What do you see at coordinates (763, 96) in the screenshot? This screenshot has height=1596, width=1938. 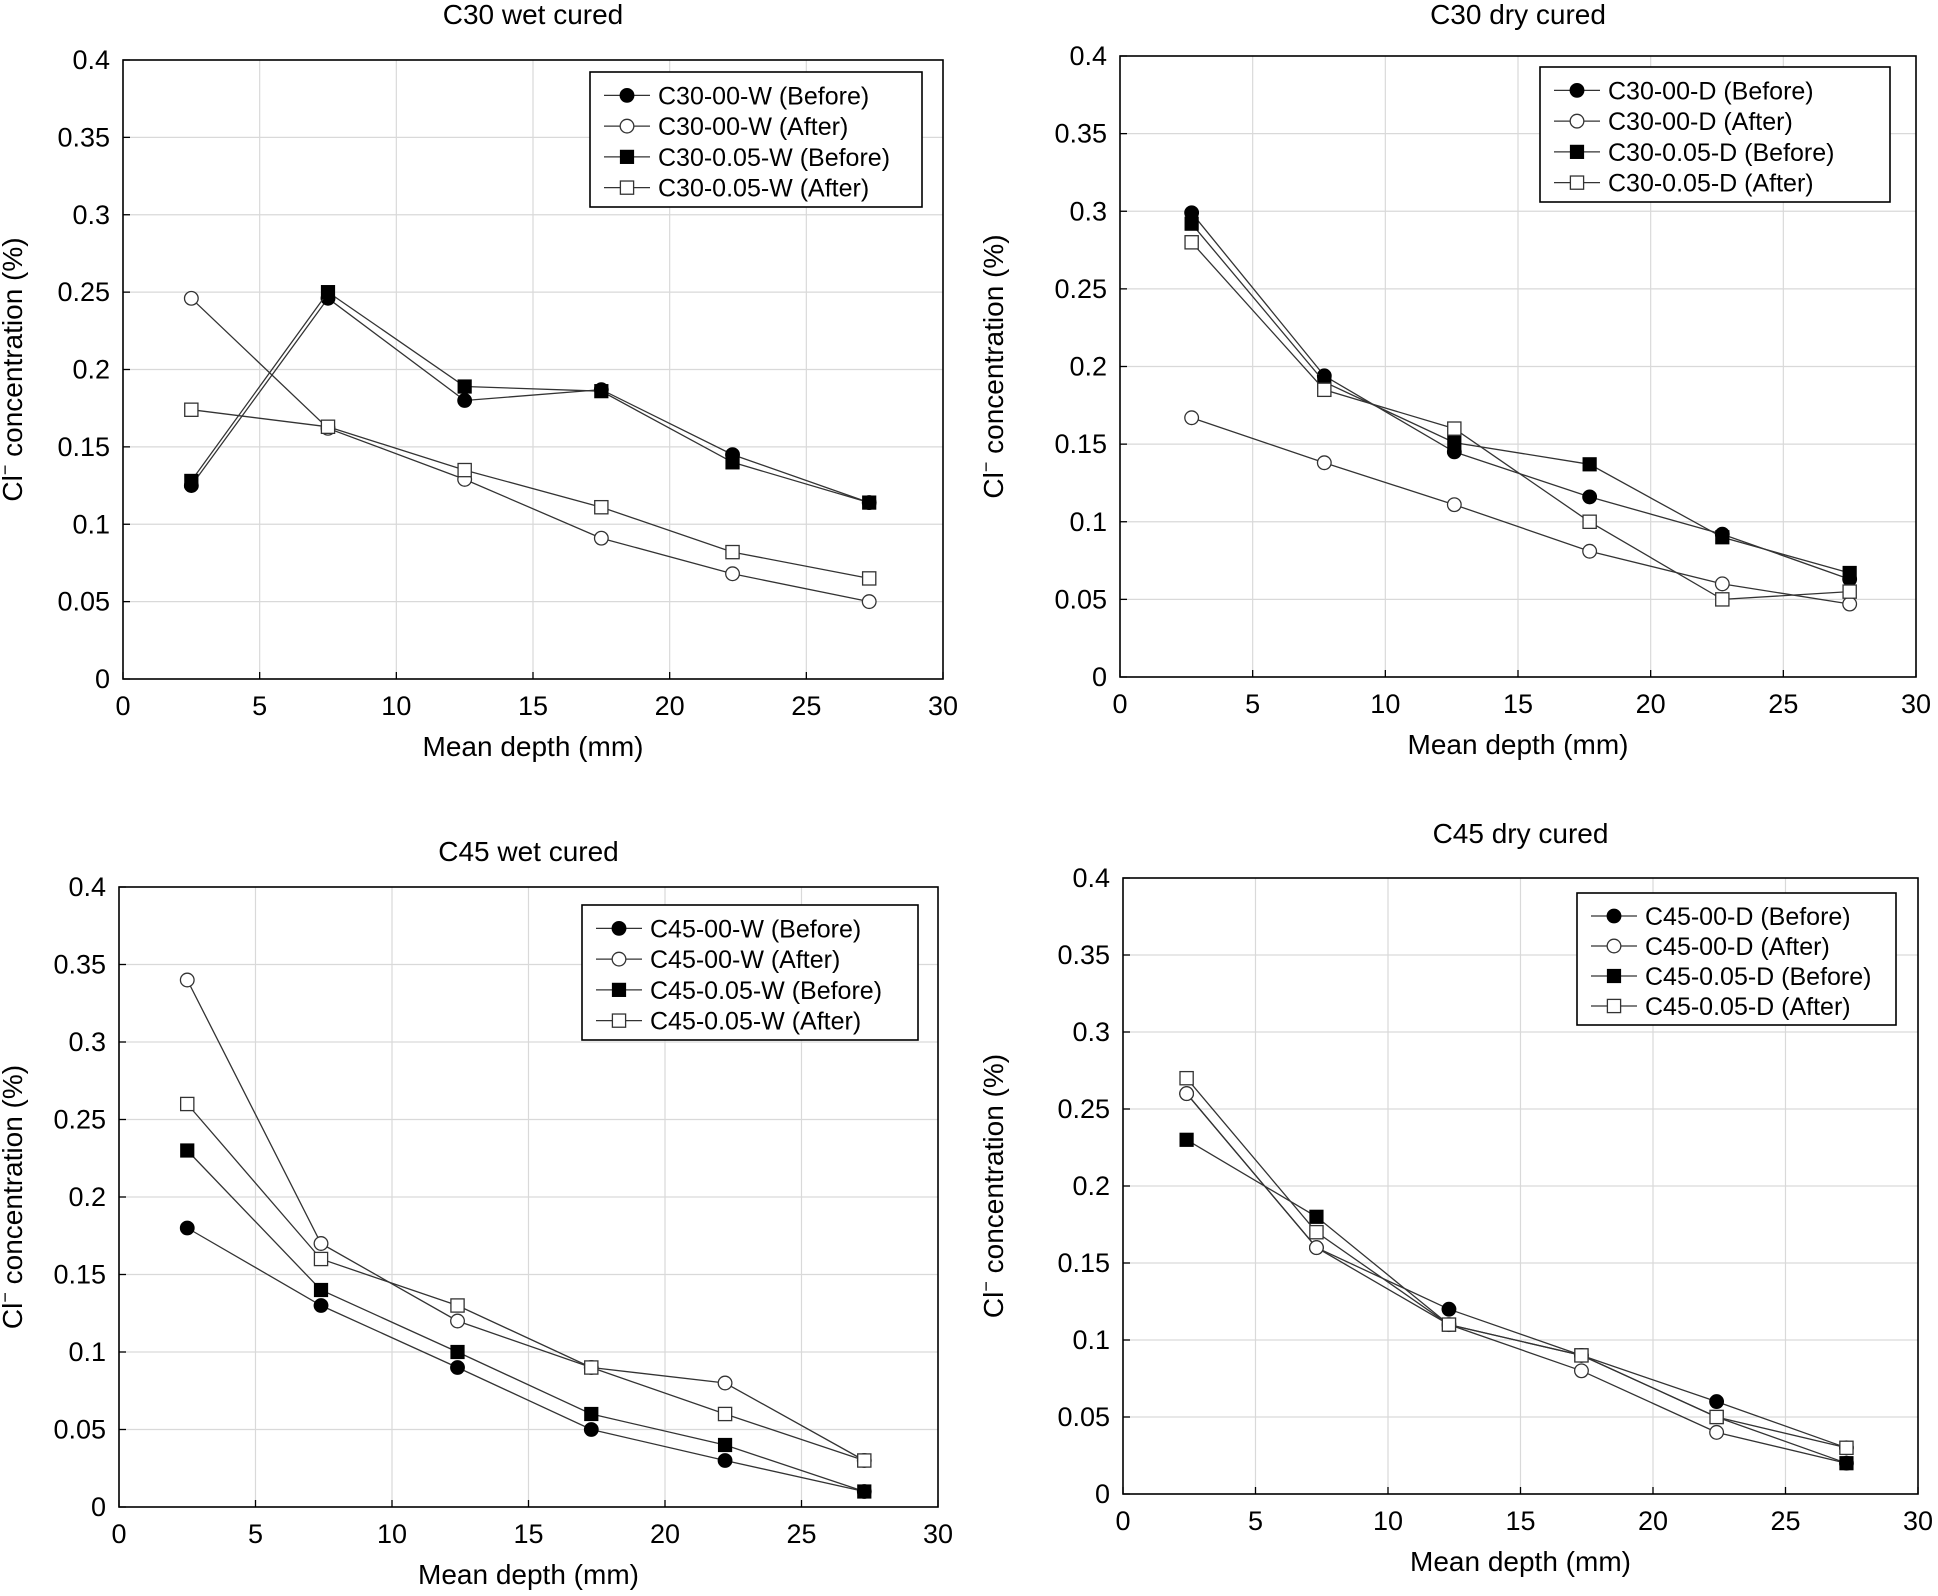 I see `legend-entry: C30-00-W (Before)` at bounding box center [763, 96].